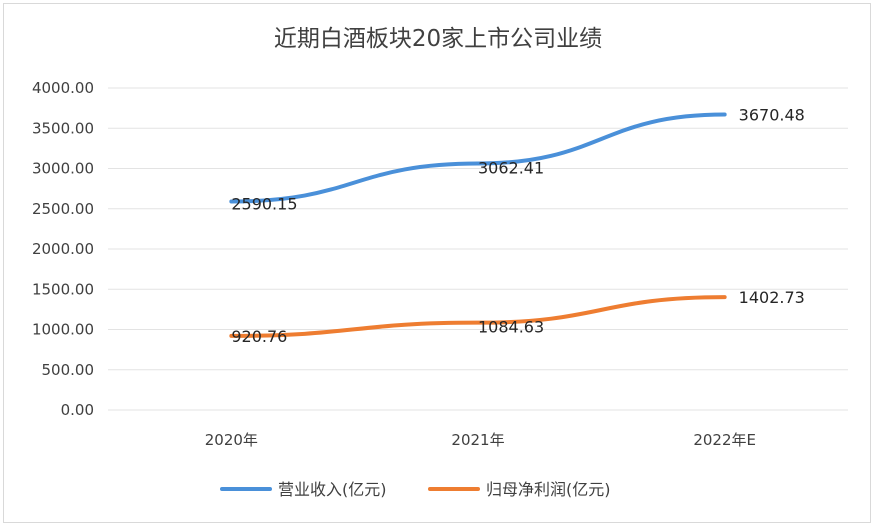  What do you see at coordinates (63, 330) in the screenshot?
I see `y-tick-label: 1000.00` at bounding box center [63, 330].